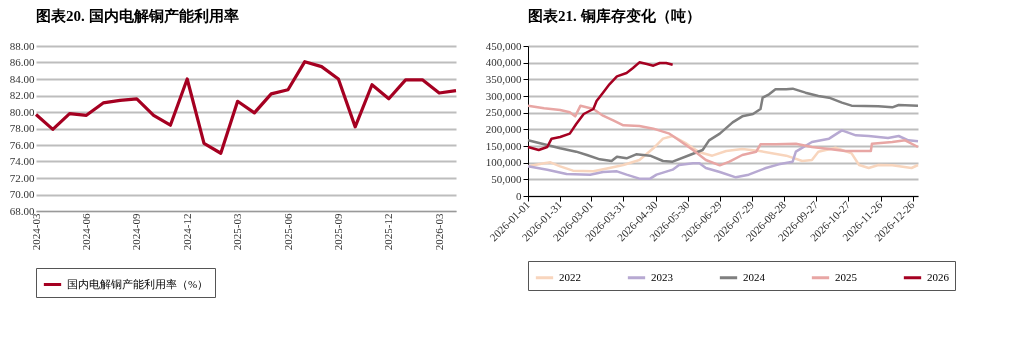 This screenshot has width=1033, height=345. What do you see at coordinates (938, 276) in the screenshot?
I see `legend-label: 2026` at bounding box center [938, 276].